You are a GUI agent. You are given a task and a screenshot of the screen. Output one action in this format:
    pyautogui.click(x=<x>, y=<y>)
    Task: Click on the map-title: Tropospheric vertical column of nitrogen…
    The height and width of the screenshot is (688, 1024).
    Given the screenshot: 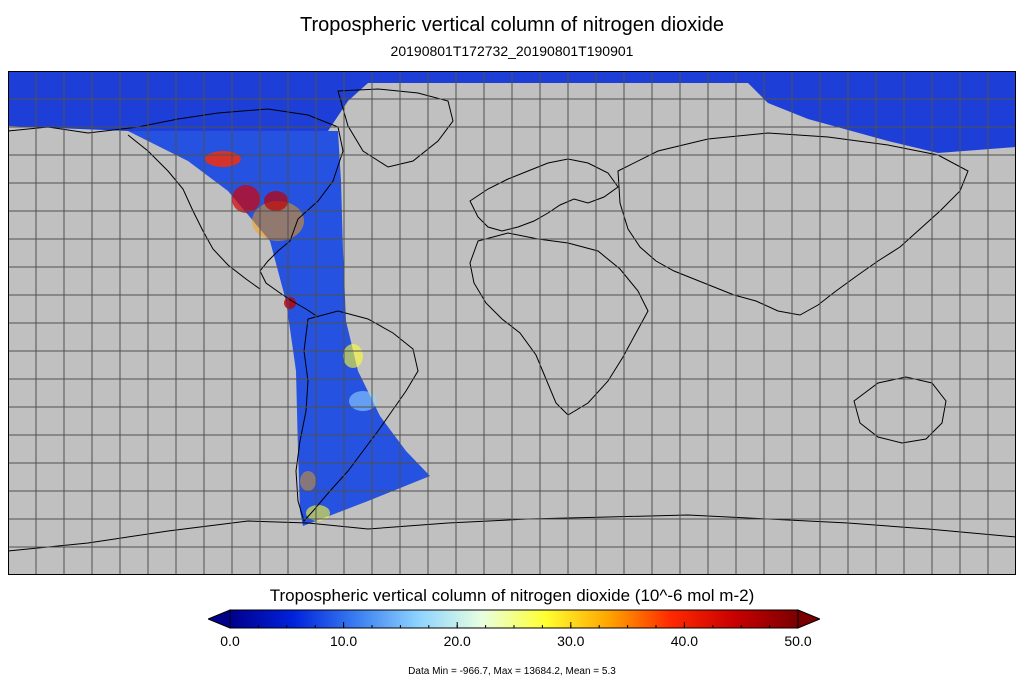 What is the action you would take?
    pyautogui.click(x=512, y=25)
    